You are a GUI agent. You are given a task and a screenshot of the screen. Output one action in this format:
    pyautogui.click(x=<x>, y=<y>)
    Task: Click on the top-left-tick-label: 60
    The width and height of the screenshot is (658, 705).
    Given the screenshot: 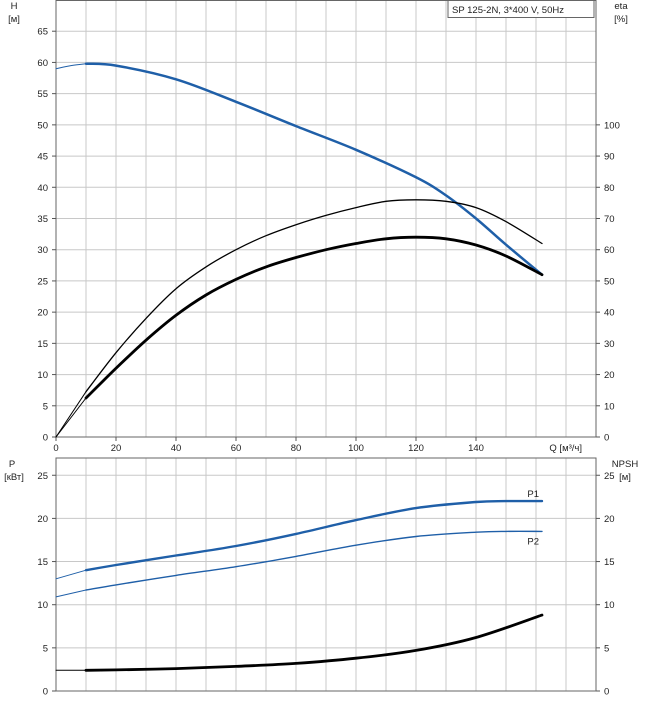 What is the action you would take?
    pyautogui.click(x=42, y=63)
    